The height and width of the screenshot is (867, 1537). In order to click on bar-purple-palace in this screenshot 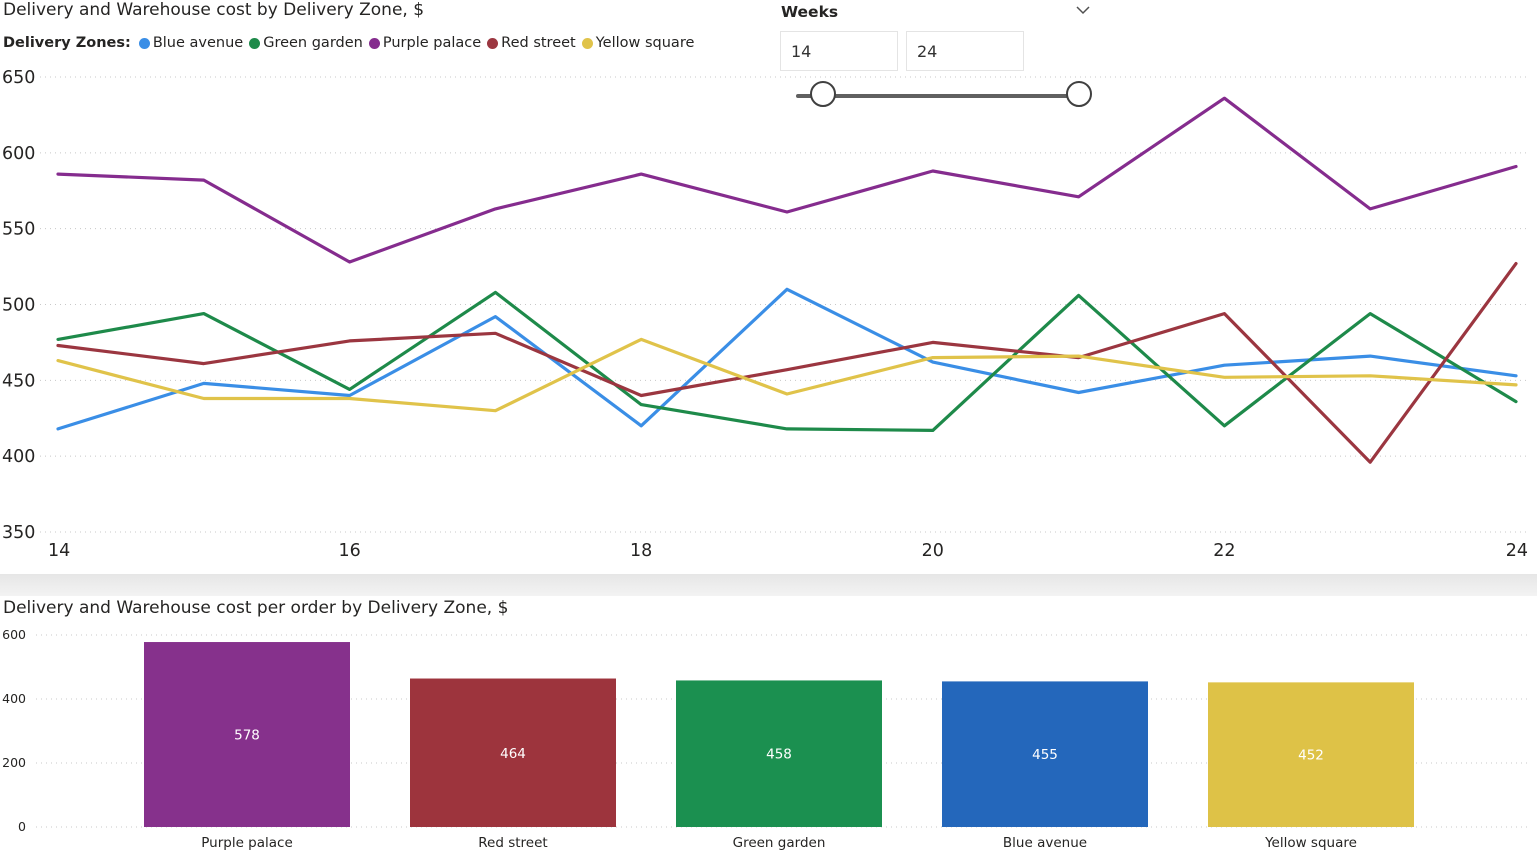, I will do `click(247, 734)`.